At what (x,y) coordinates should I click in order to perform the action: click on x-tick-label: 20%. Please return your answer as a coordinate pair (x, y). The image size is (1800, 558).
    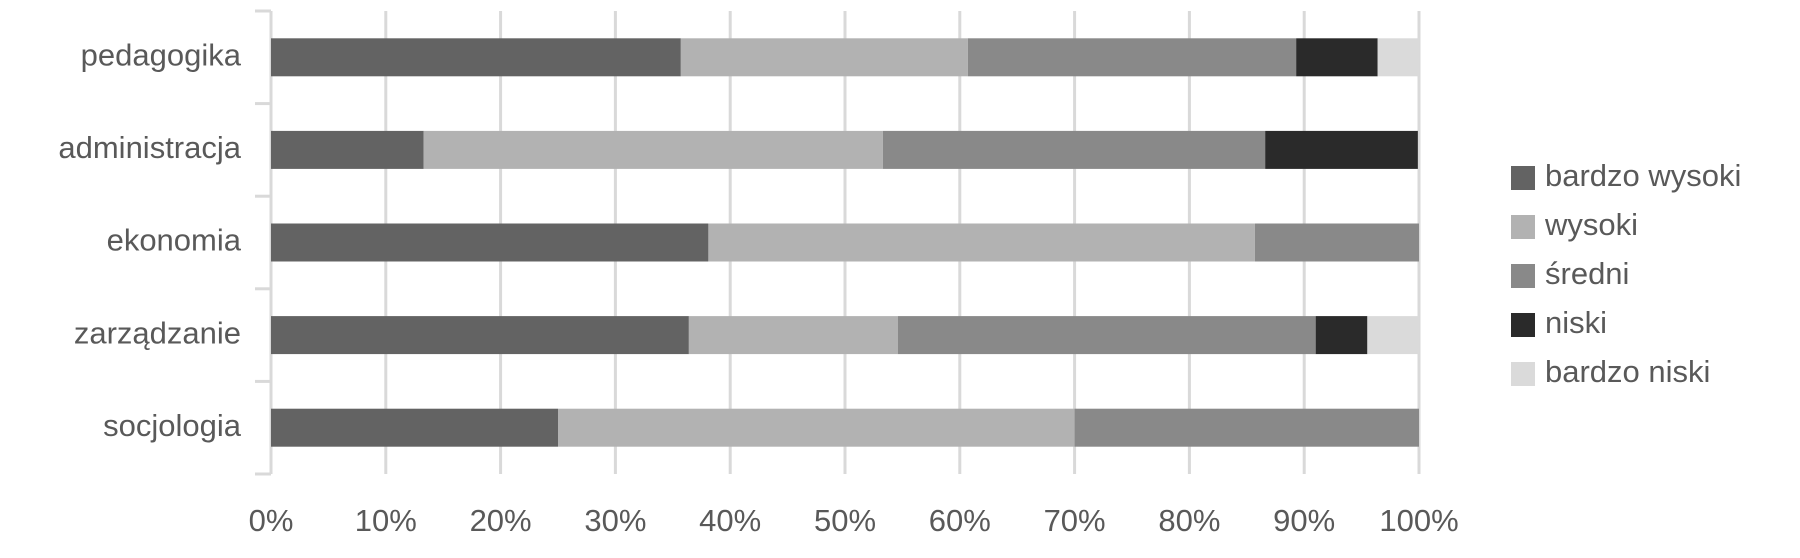
    Looking at the image, I should click on (501, 520).